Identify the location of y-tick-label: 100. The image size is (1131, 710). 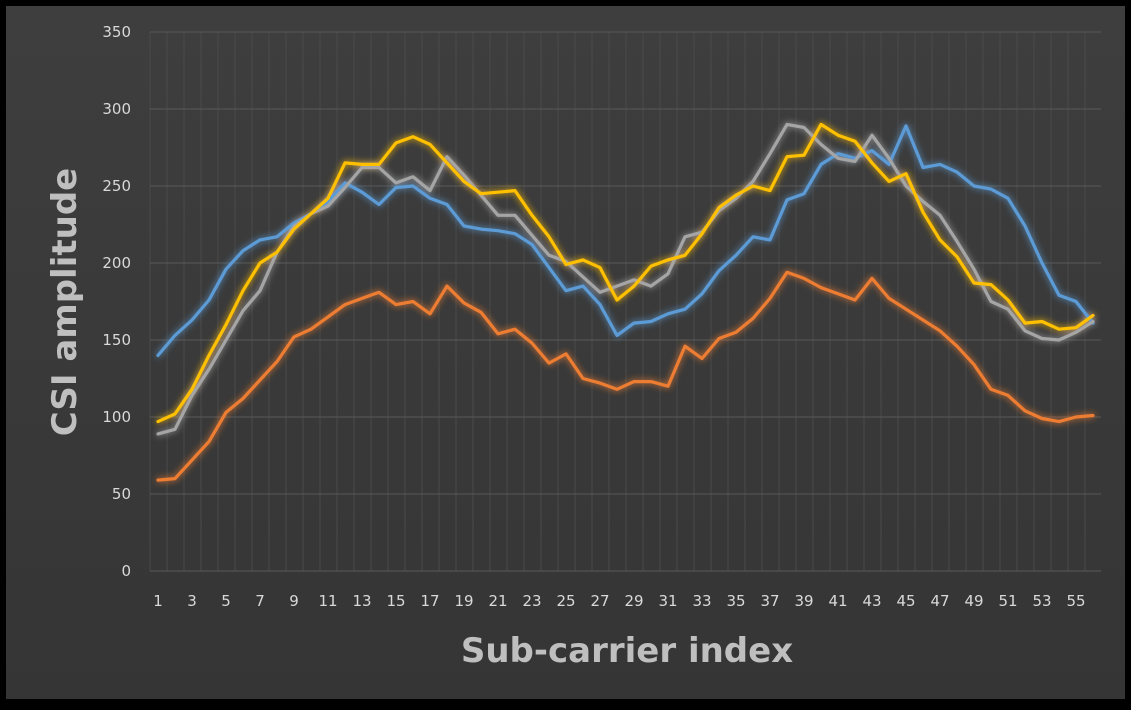
(116, 417).